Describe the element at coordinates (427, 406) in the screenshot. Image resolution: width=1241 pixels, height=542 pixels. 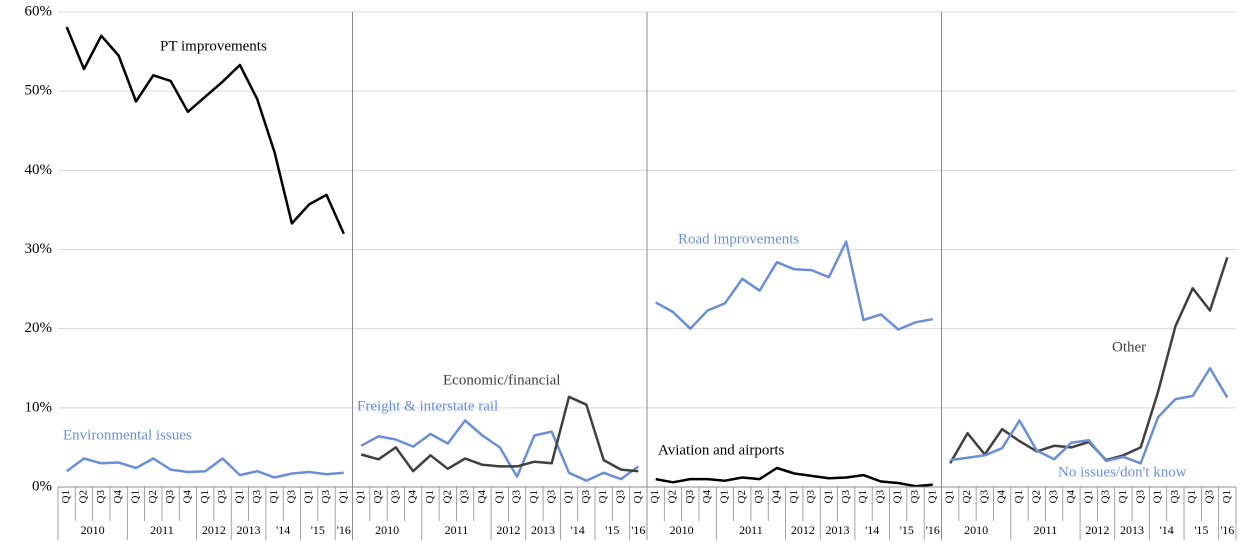
I see `series-label: Freight & interstate rail` at that location.